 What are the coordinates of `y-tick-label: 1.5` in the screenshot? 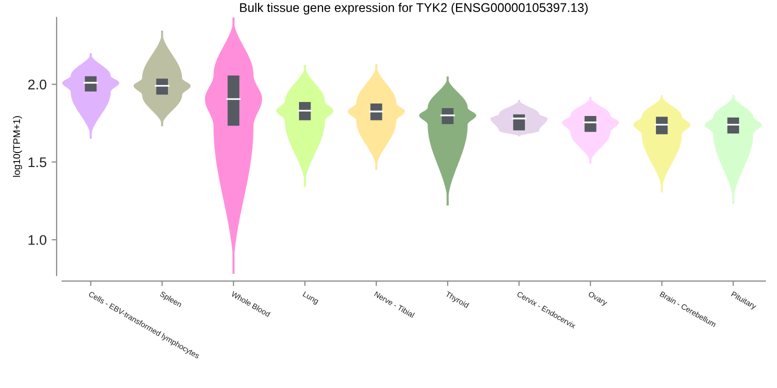 It's located at (37, 162).